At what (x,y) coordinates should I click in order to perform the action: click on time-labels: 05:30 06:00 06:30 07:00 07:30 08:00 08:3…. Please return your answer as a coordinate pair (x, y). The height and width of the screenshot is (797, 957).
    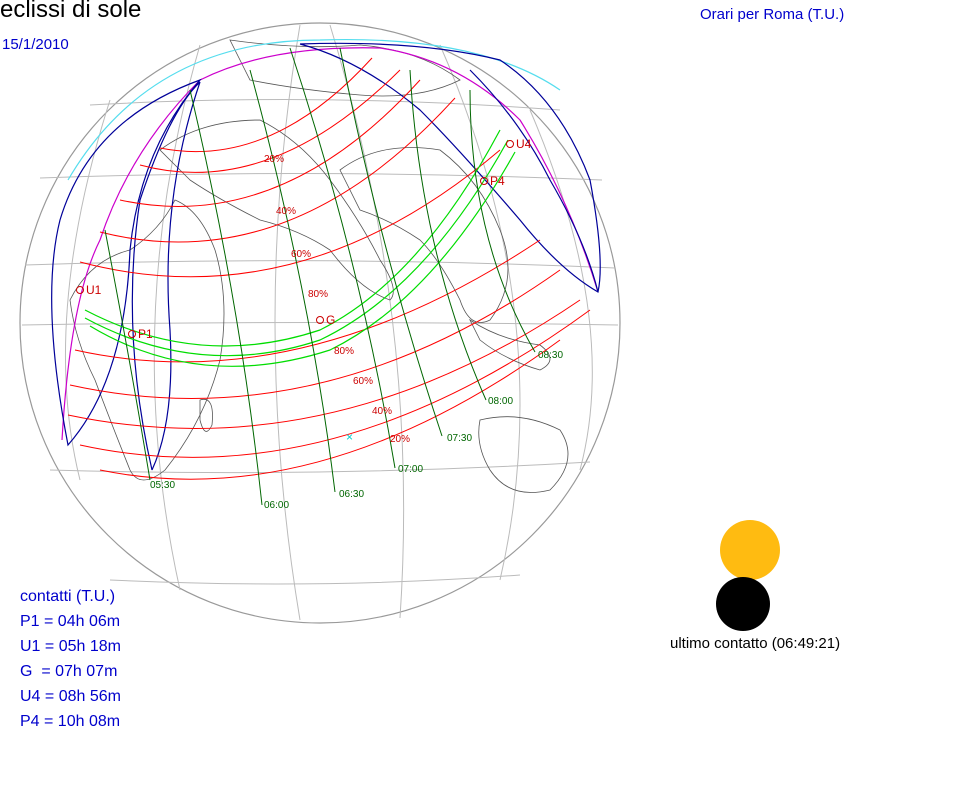
    Looking at the image, I should click on (356, 430).